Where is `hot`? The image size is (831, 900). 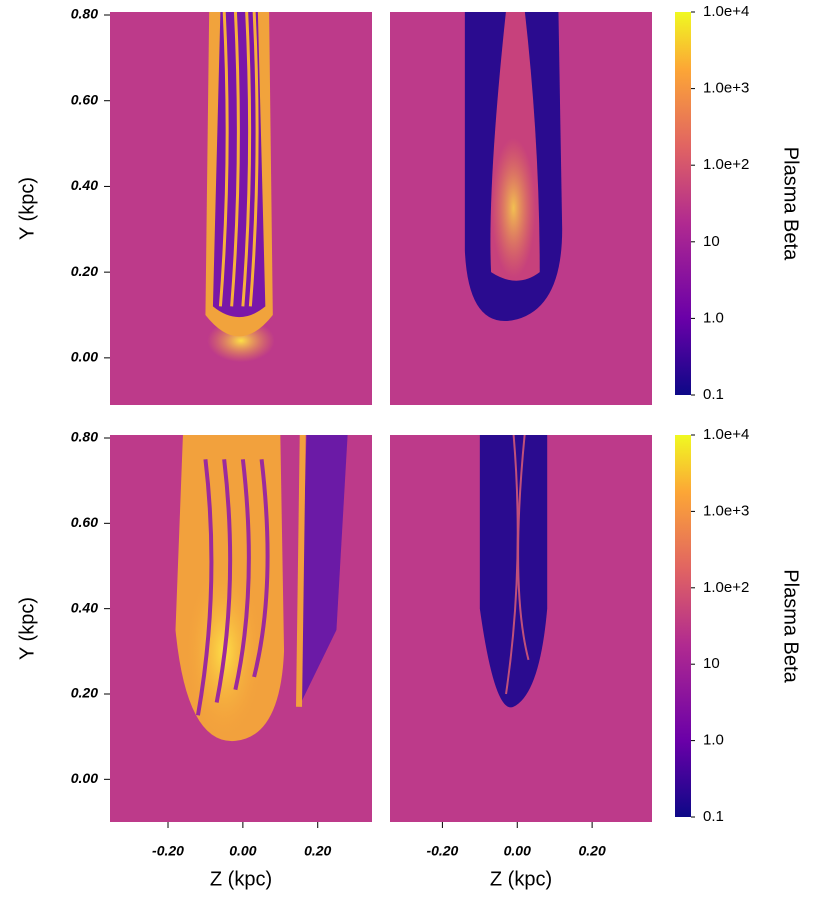
hot is located at coordinates (513, 207).